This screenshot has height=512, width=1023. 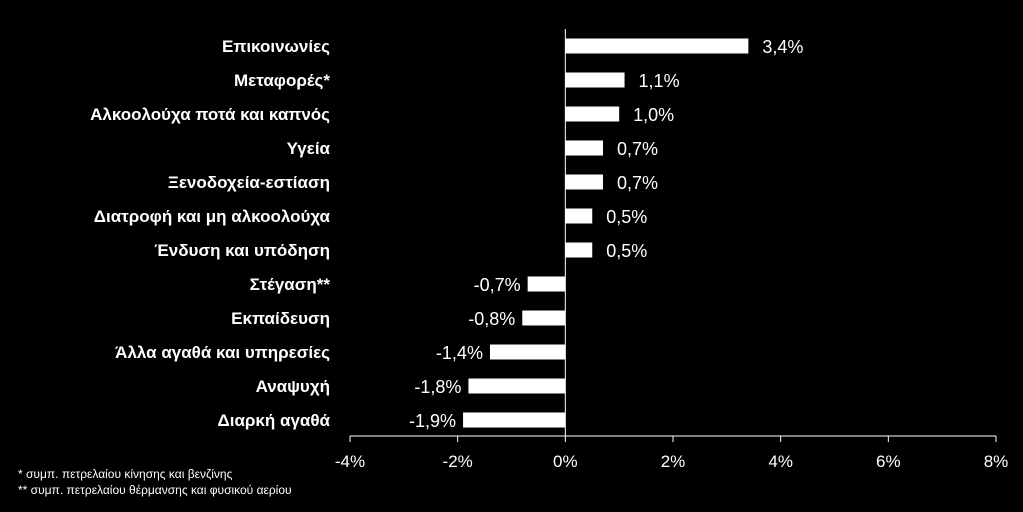 I want to click on category-label: Αναψυχή, so click(x=293, y=386).